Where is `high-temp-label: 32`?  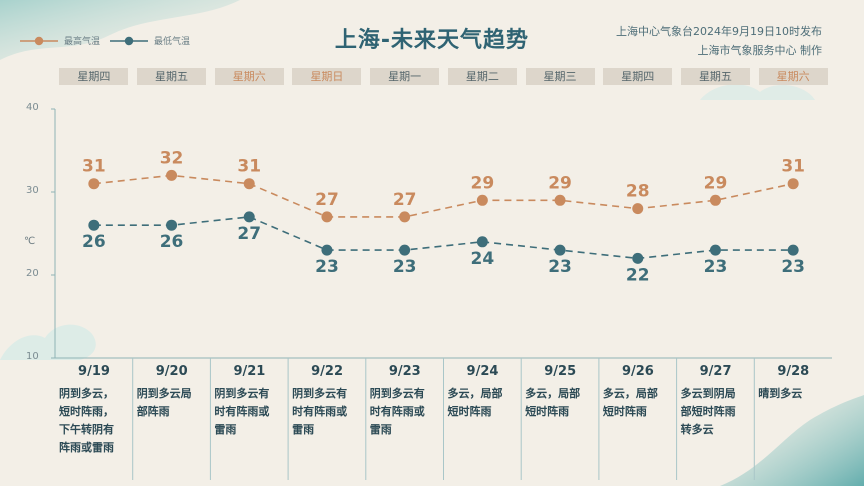 high-temp-label: 32 is located at coordinates (172, 158).